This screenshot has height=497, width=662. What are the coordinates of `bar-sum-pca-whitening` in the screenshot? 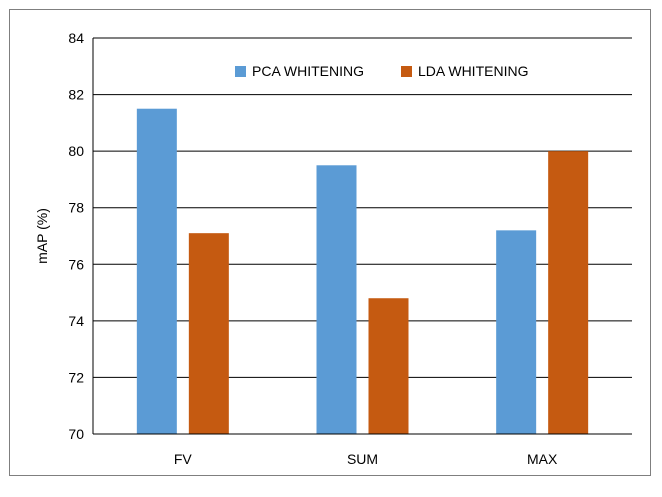 It's located at (336, 300).